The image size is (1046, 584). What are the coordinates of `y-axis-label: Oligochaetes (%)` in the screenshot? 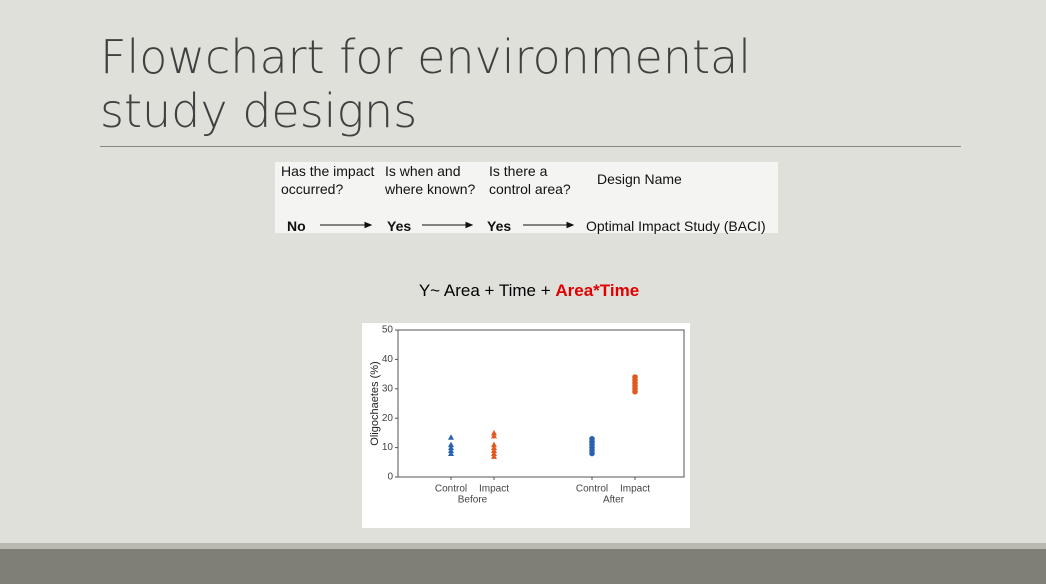 It's located at (375, 403).